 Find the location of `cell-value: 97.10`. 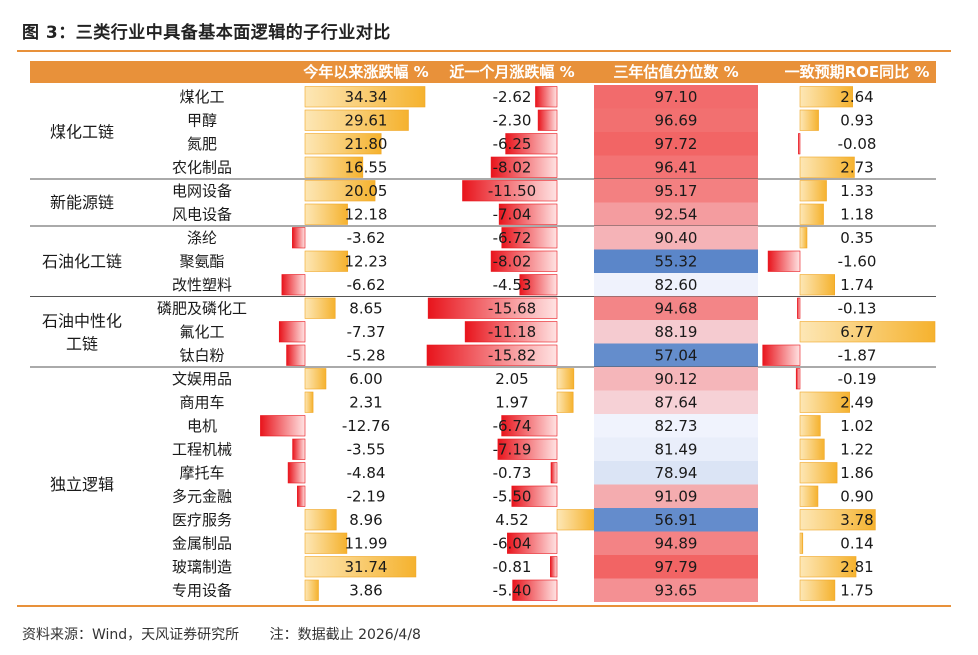

cell-value: 97.10 is located at coordinates (676, 97).